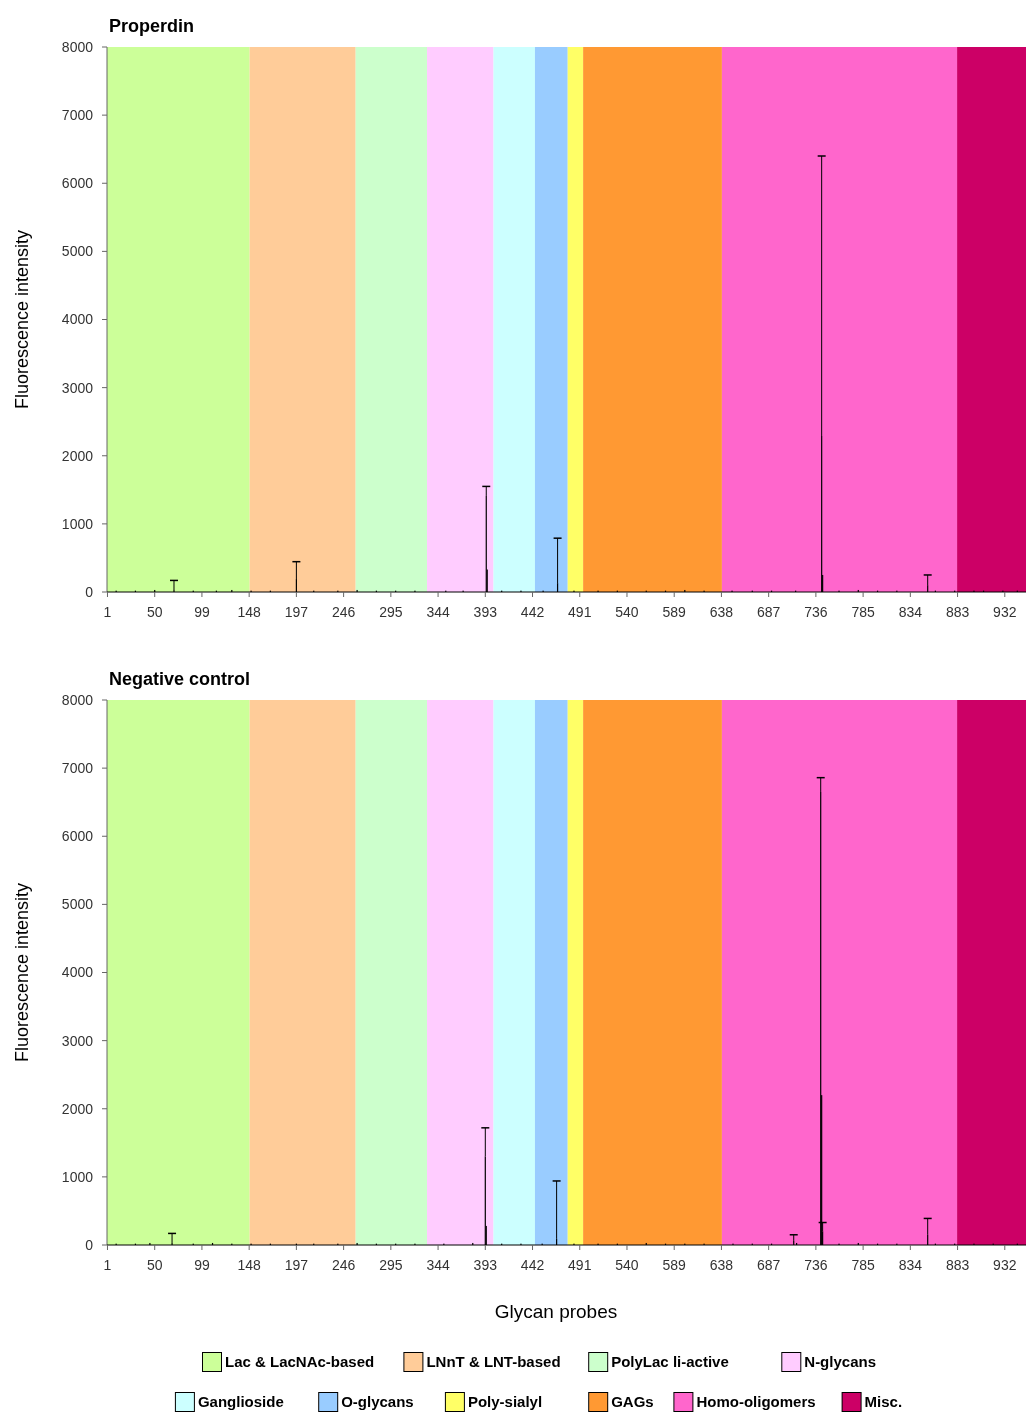 This screenshot has width=1026, height=1419. Describe the element at coordinates (493, 1361) in the screenshot. I see `legend-label: LNnT & LNT-based` at that location.